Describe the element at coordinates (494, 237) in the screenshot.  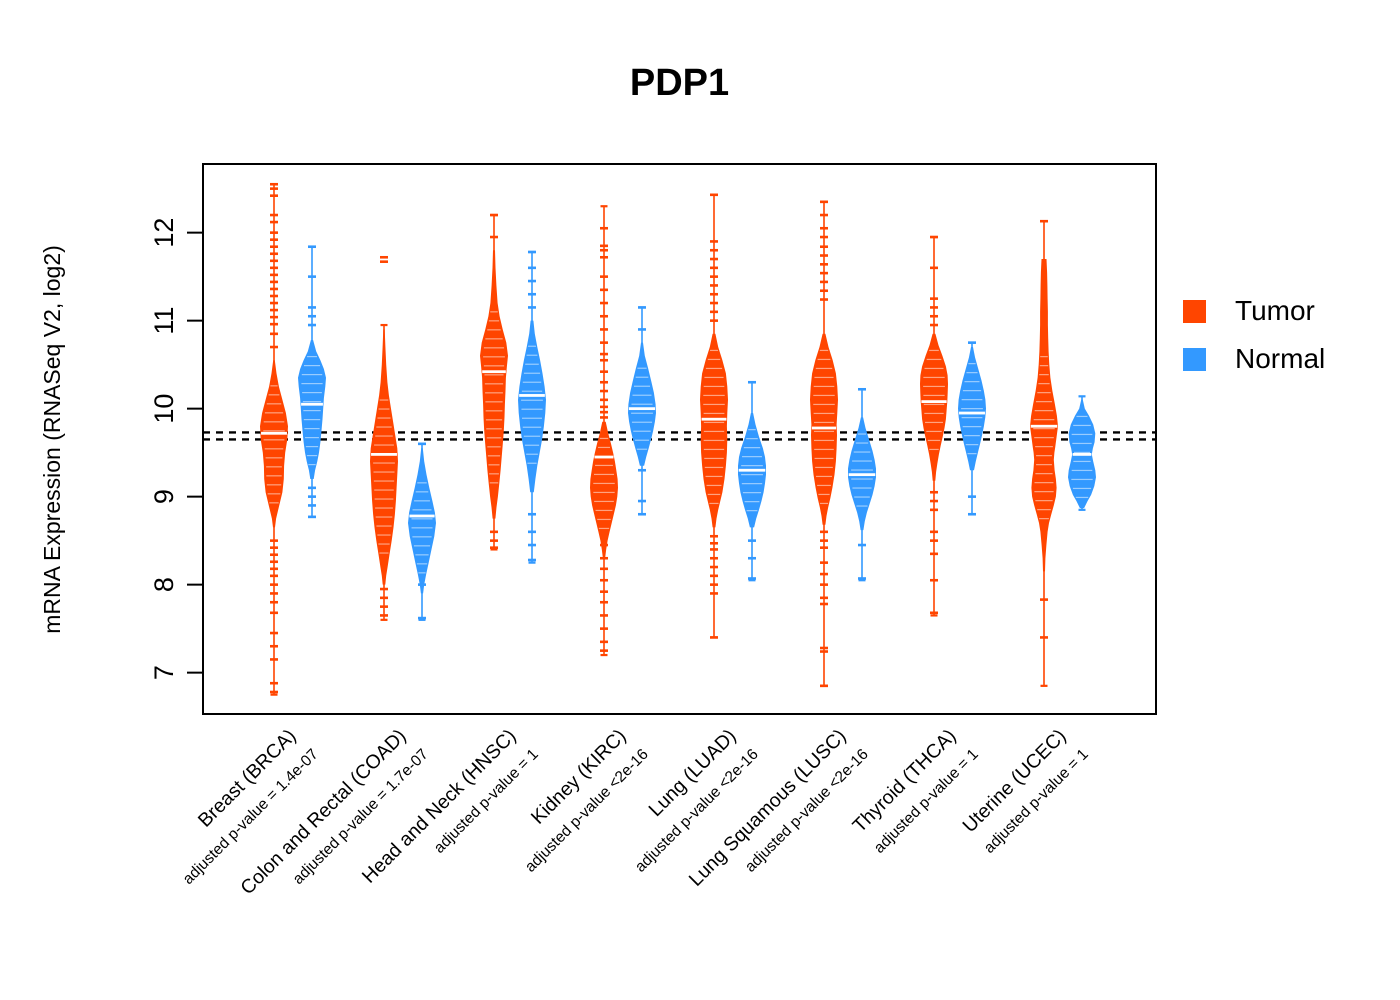
I see `tumor-HNSC-dash` at that location.